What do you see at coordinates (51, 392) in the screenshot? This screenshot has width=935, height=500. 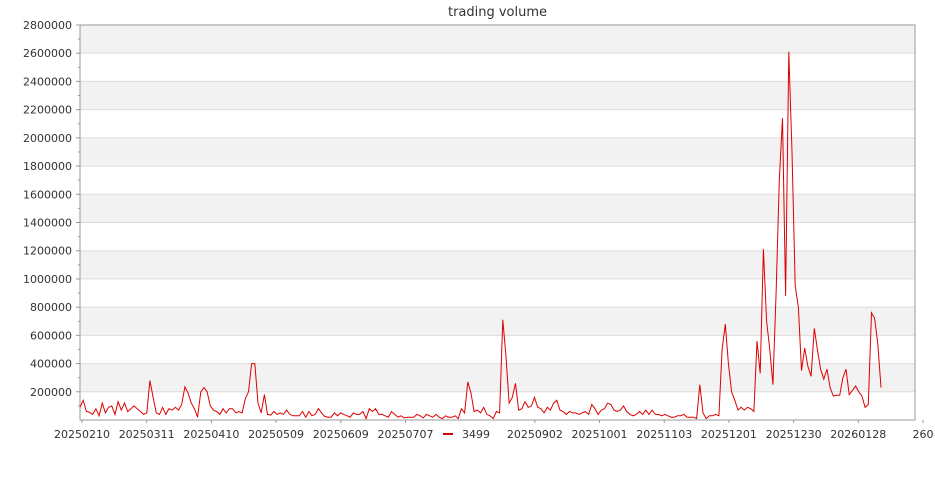 I see `y-tick-label: 200000` at bounding box center [51, 392].